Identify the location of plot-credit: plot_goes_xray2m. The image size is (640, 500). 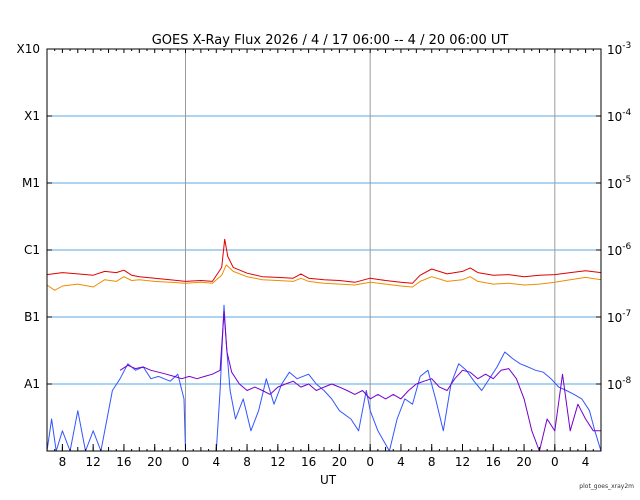
(606, 486).